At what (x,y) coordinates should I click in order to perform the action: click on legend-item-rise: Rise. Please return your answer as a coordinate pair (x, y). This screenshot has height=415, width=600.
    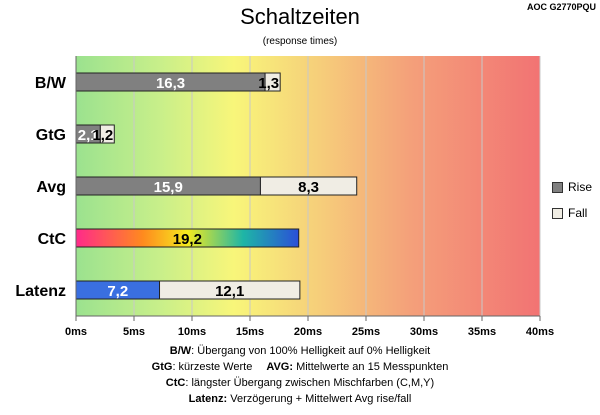
    Looking at the image, I should click on (572, 187).